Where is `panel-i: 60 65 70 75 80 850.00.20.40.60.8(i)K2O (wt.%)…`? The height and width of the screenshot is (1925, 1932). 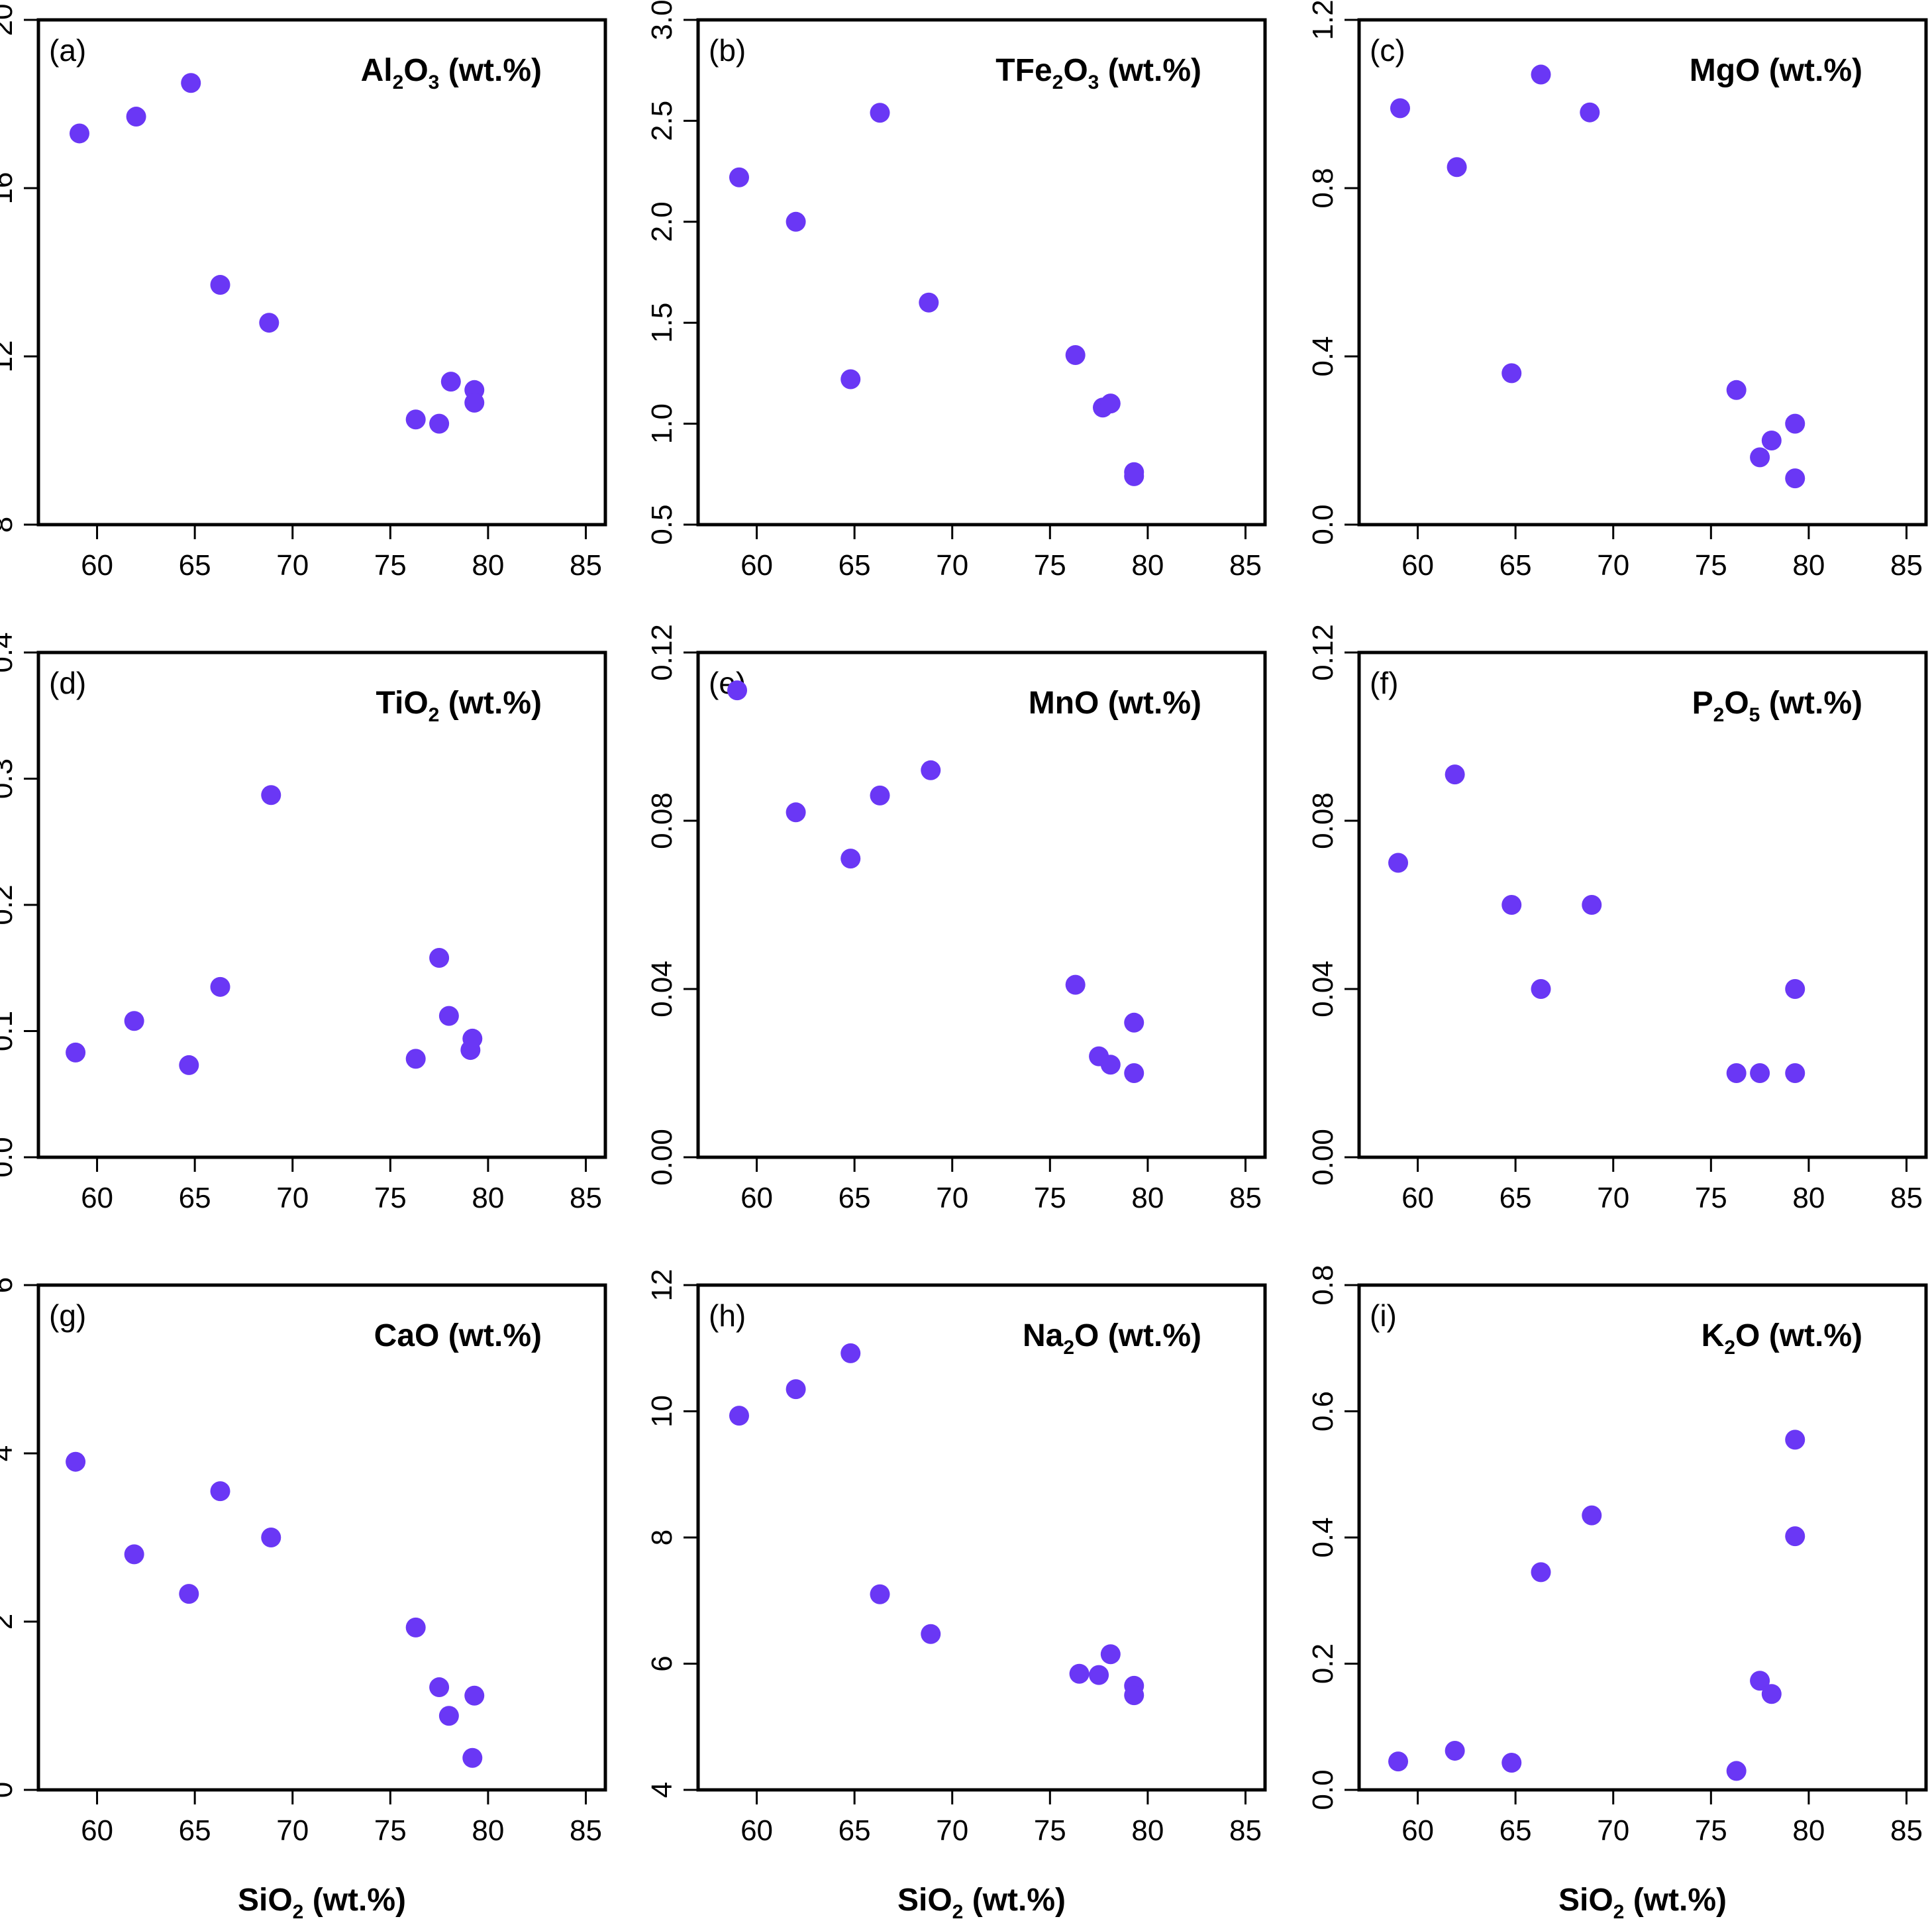 panel-i: 60 65 70 75 80 850.00.20.40.60.8(i)K2O (wt.%)… is located at coordinates (1617, 1594).